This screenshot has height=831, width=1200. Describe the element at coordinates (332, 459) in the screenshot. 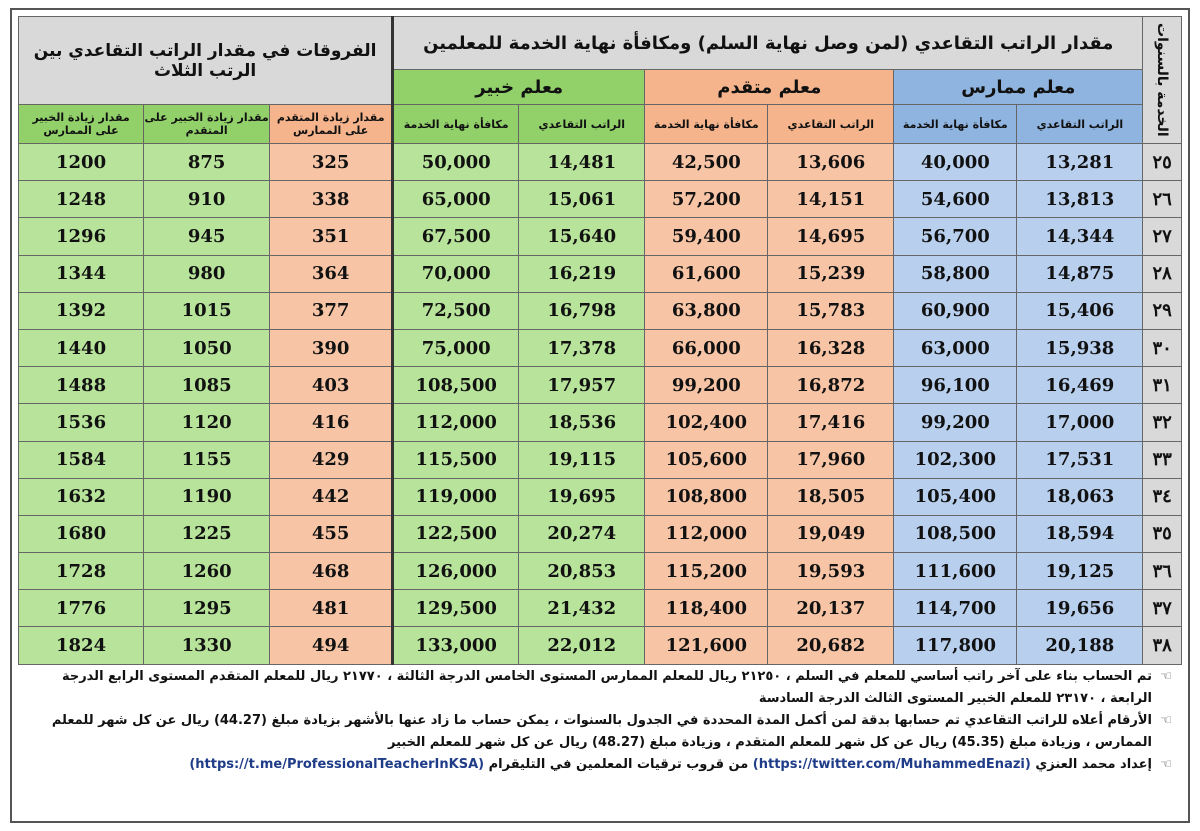

I see `diff-adv-over-prac-cell: 429` at that location.